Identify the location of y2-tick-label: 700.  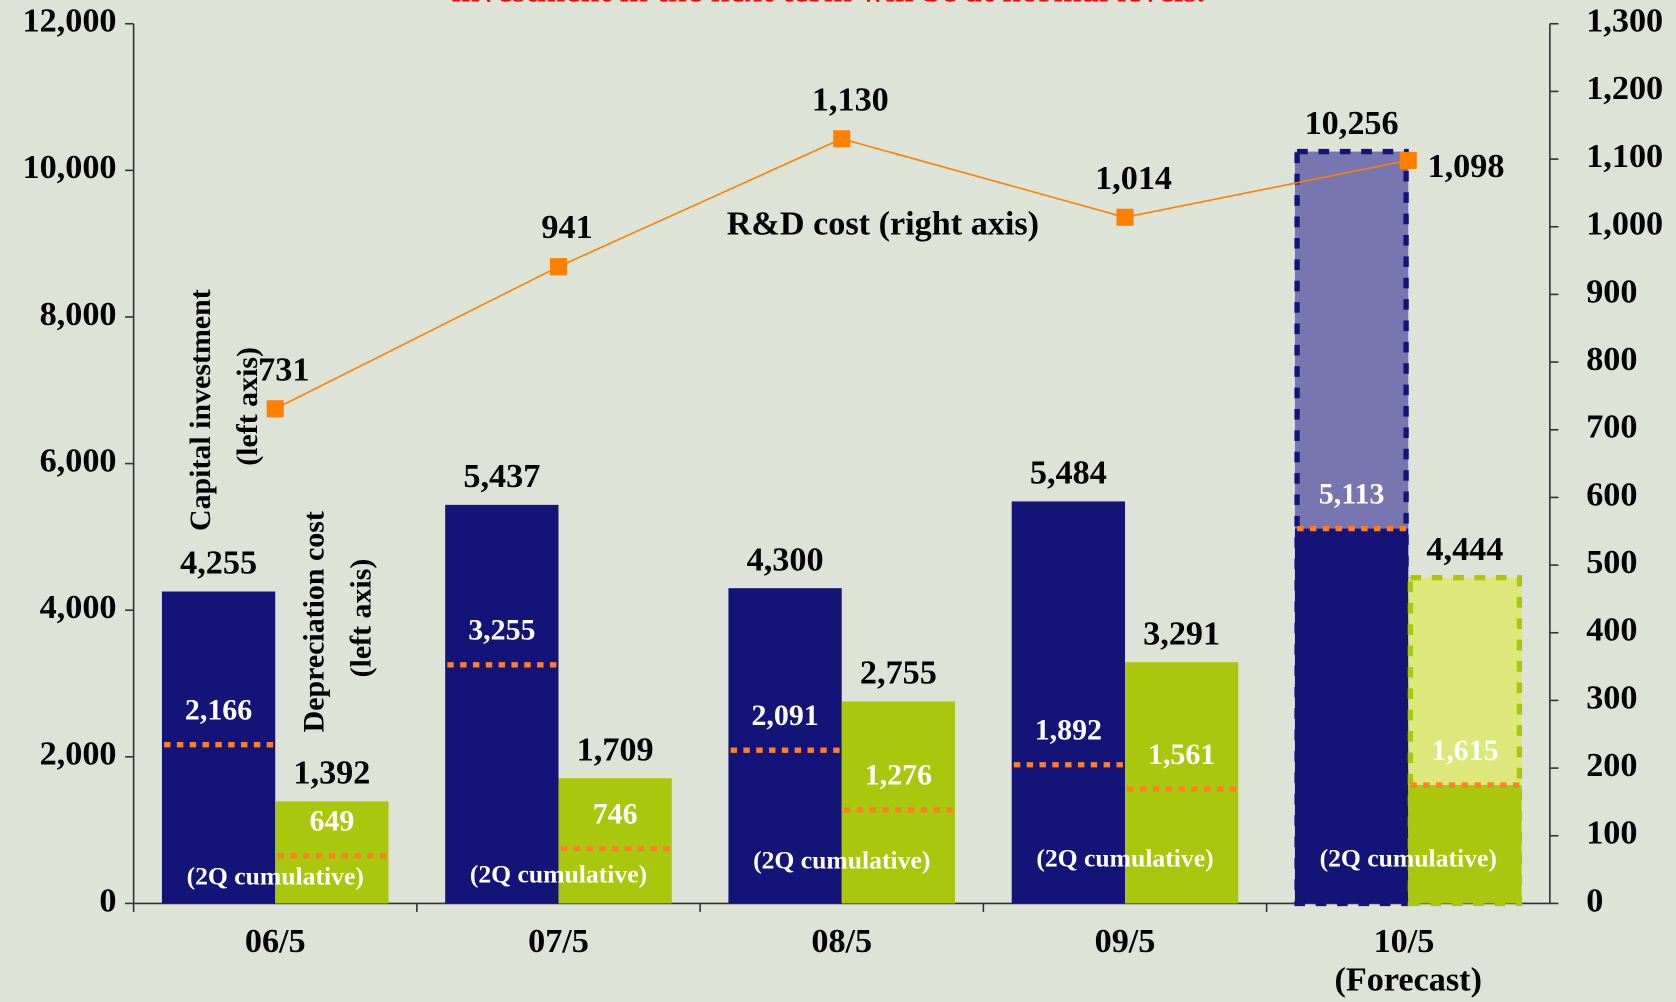
(1611, 427).